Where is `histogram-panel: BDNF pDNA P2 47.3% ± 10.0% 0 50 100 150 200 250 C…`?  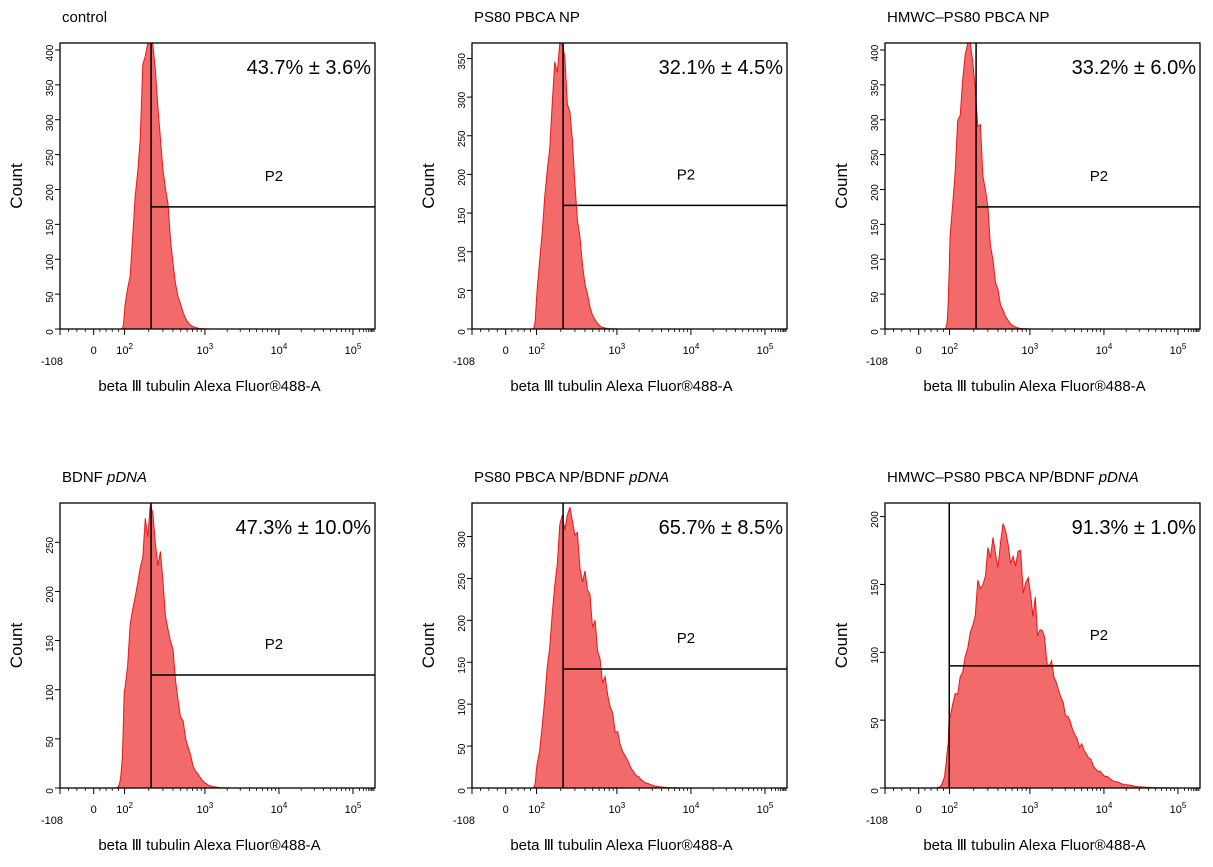 histogram-panel: BDNF pDNA P2 47.3% ± 10.0% 0 50 100 150 200 250 C… is located at coordinates (191, 661).